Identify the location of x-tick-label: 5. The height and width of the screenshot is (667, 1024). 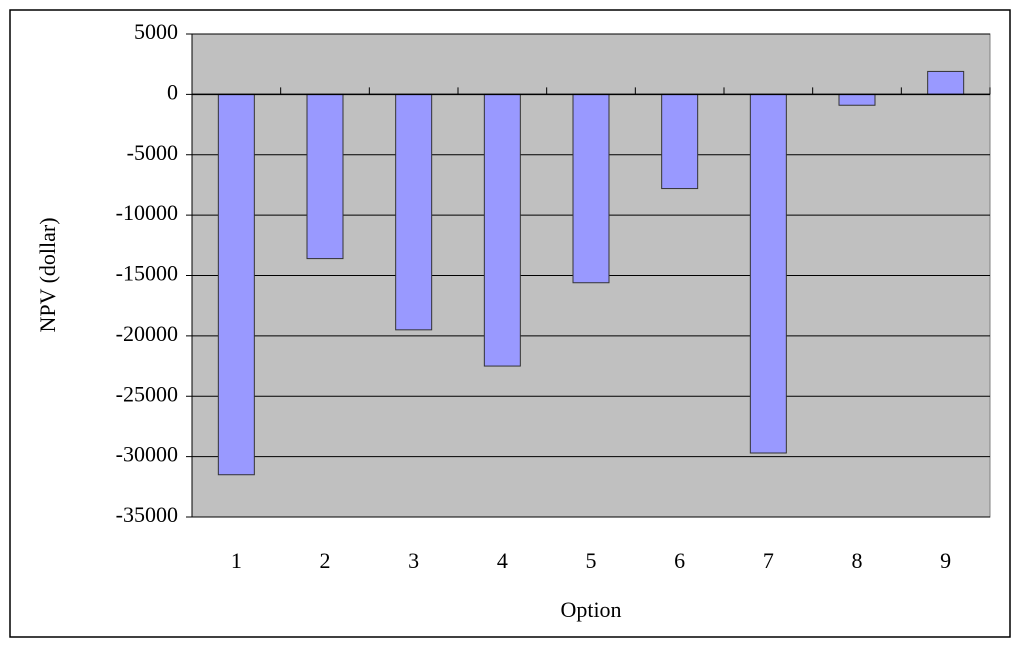
(591, 560).